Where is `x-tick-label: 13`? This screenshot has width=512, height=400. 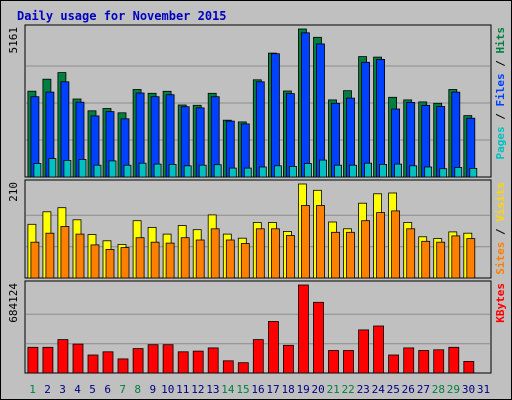 x-tick-label: 13 is located at coordinates (212, 389).